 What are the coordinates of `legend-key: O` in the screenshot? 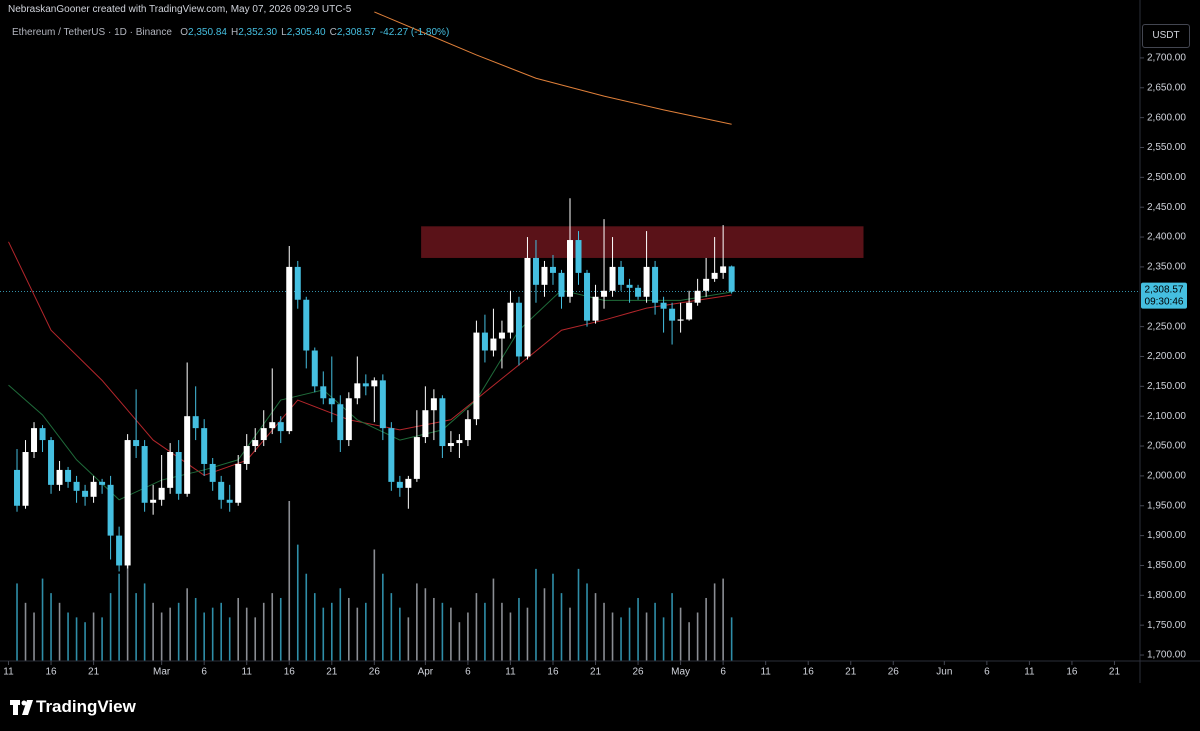 It's located at (184, 32).